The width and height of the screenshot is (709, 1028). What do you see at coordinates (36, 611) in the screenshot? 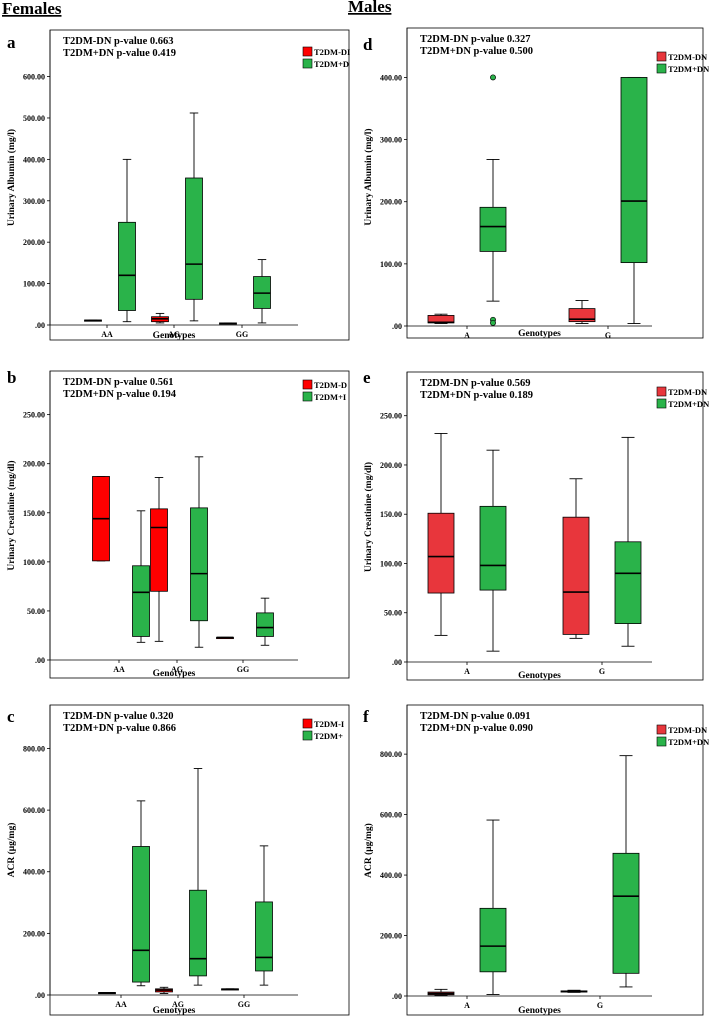
I see `y-tick-label: 50.00` at bounding box center [36, 611].